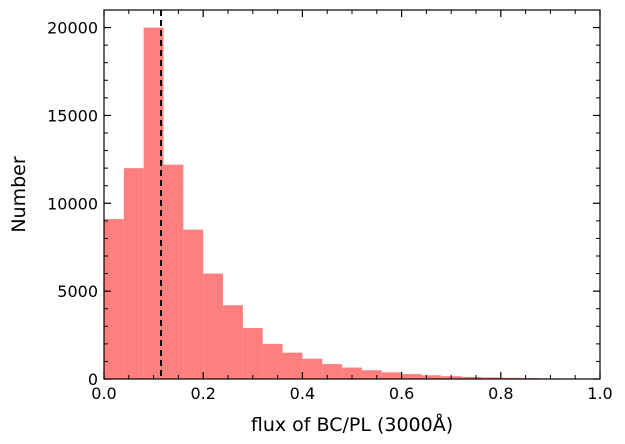  I want to click on y-tick-label-2: 10000, so click(72, 203).